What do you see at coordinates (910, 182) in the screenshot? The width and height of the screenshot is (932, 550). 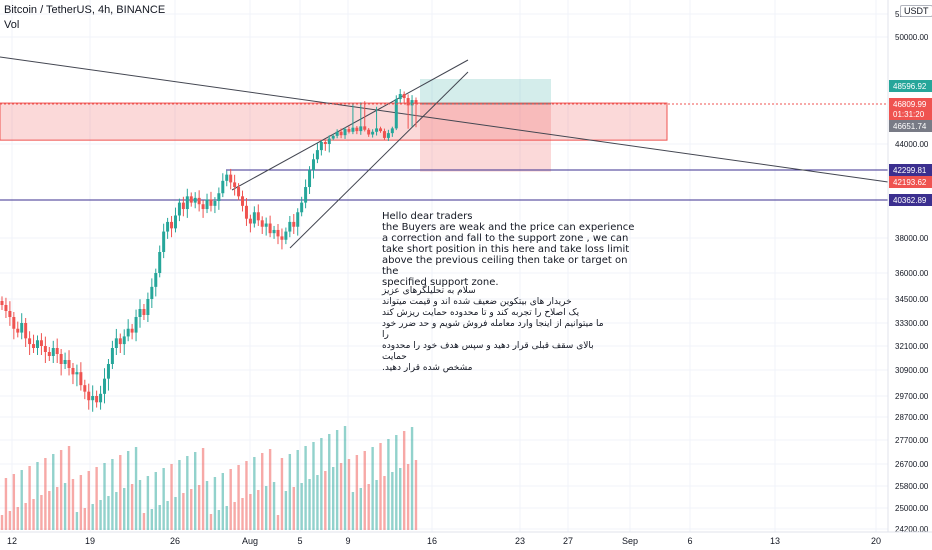 I see `price-label-text: 42193.62` at bounding box center [910, 182].